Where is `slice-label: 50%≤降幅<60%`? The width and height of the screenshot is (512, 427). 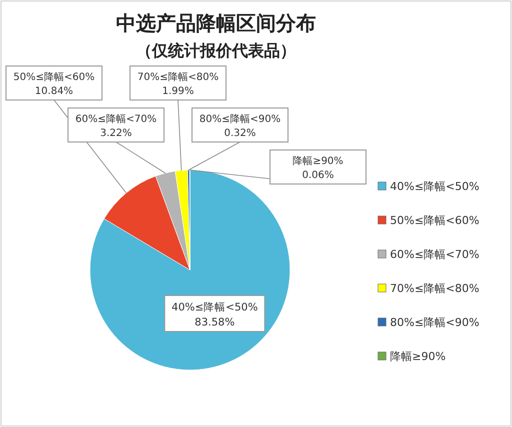 slice-label: 50%≤降幅<60% is located at coordinates (54, 77).